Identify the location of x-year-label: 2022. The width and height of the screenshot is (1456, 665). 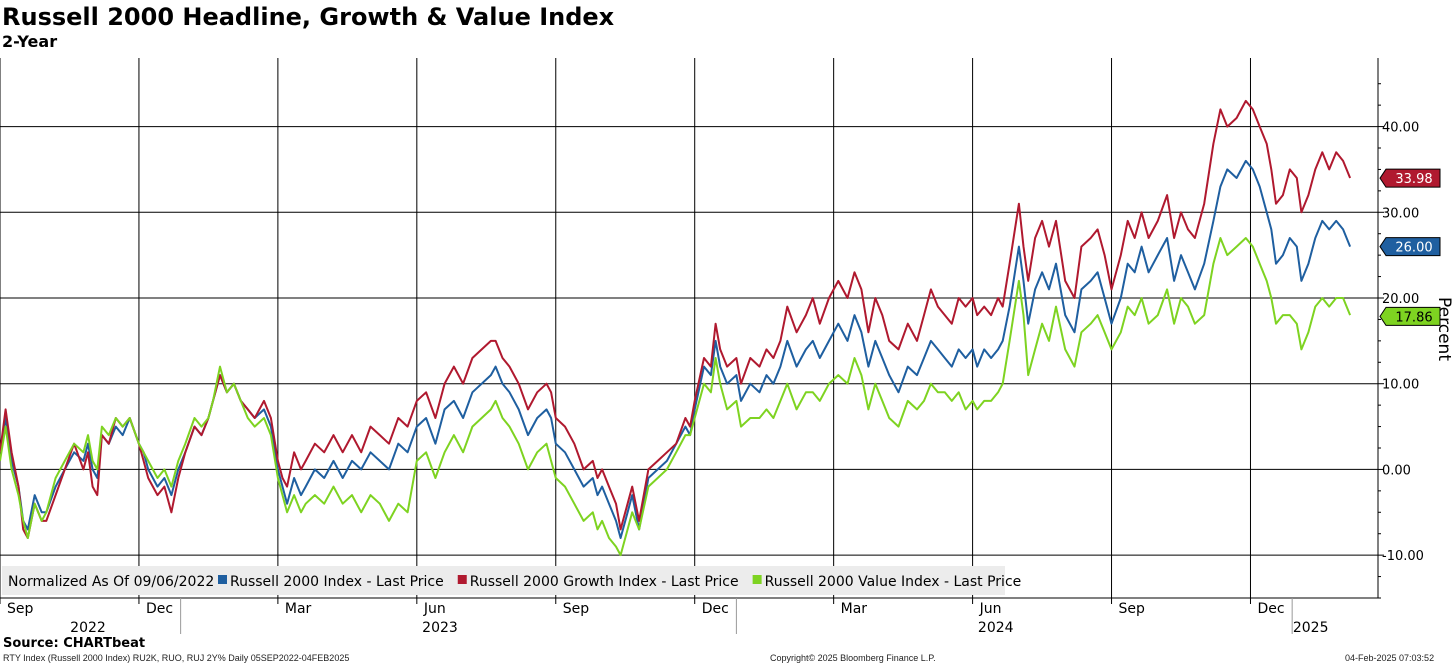
(88, 628).